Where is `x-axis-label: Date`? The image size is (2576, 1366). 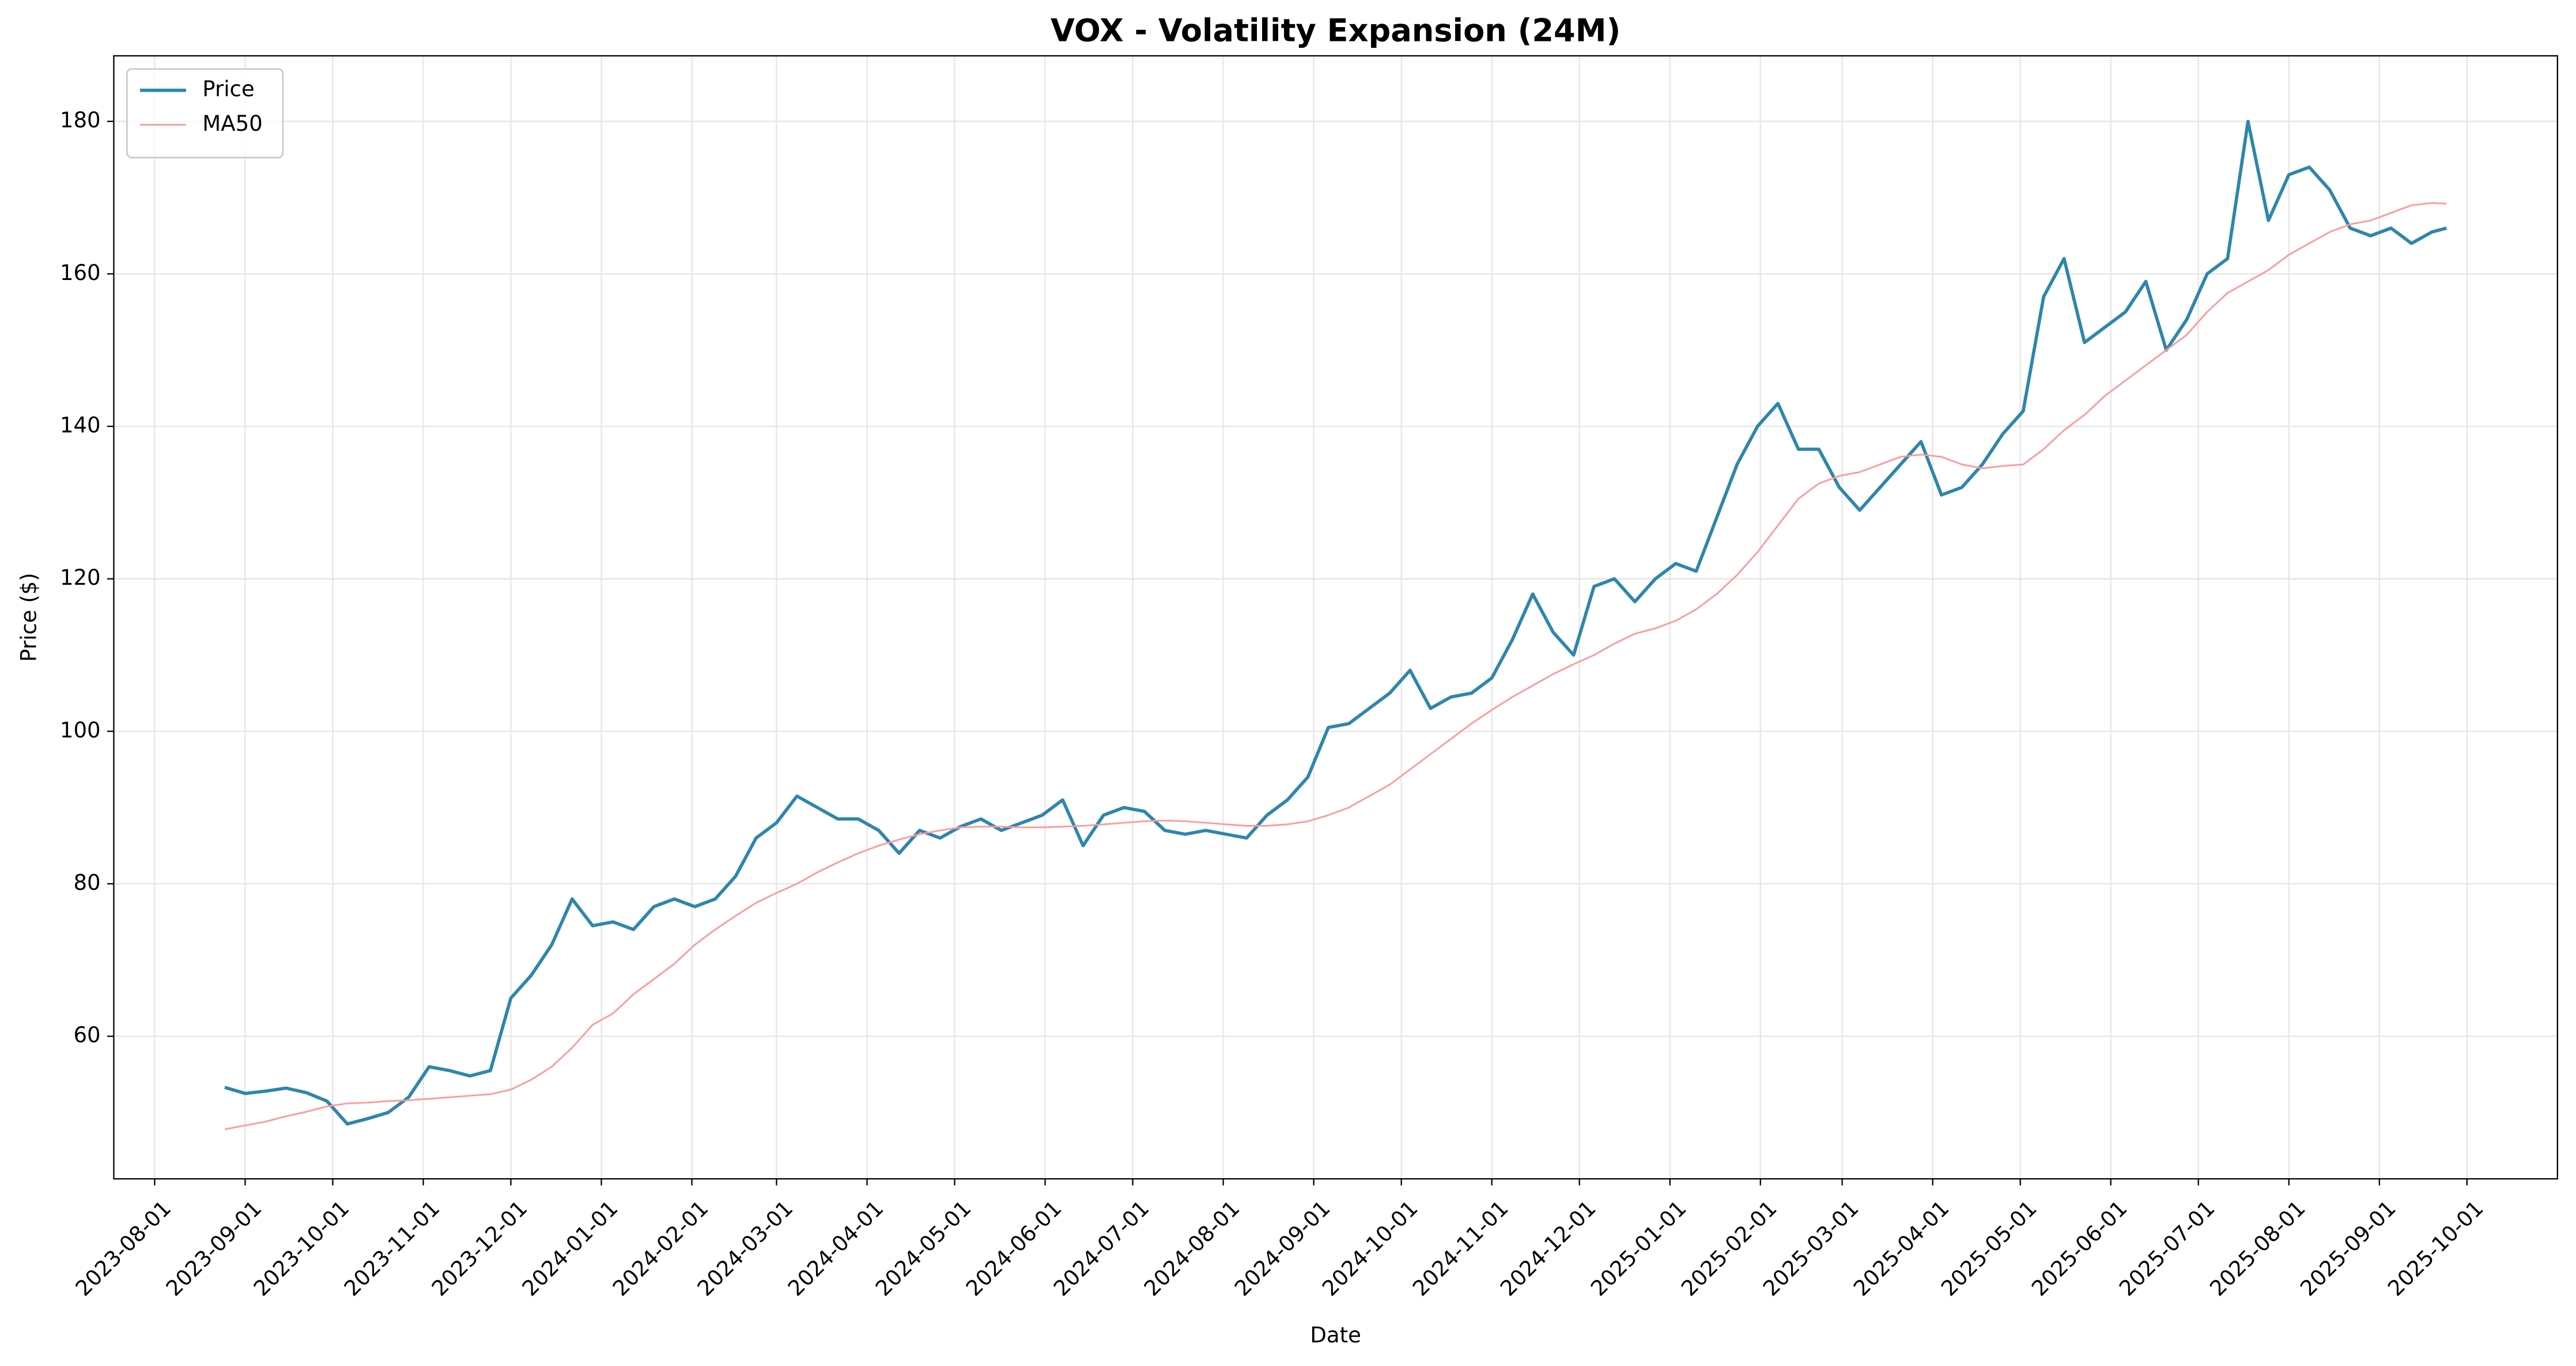 x-axis-label: Date is located at coordinates (1335, 1335).